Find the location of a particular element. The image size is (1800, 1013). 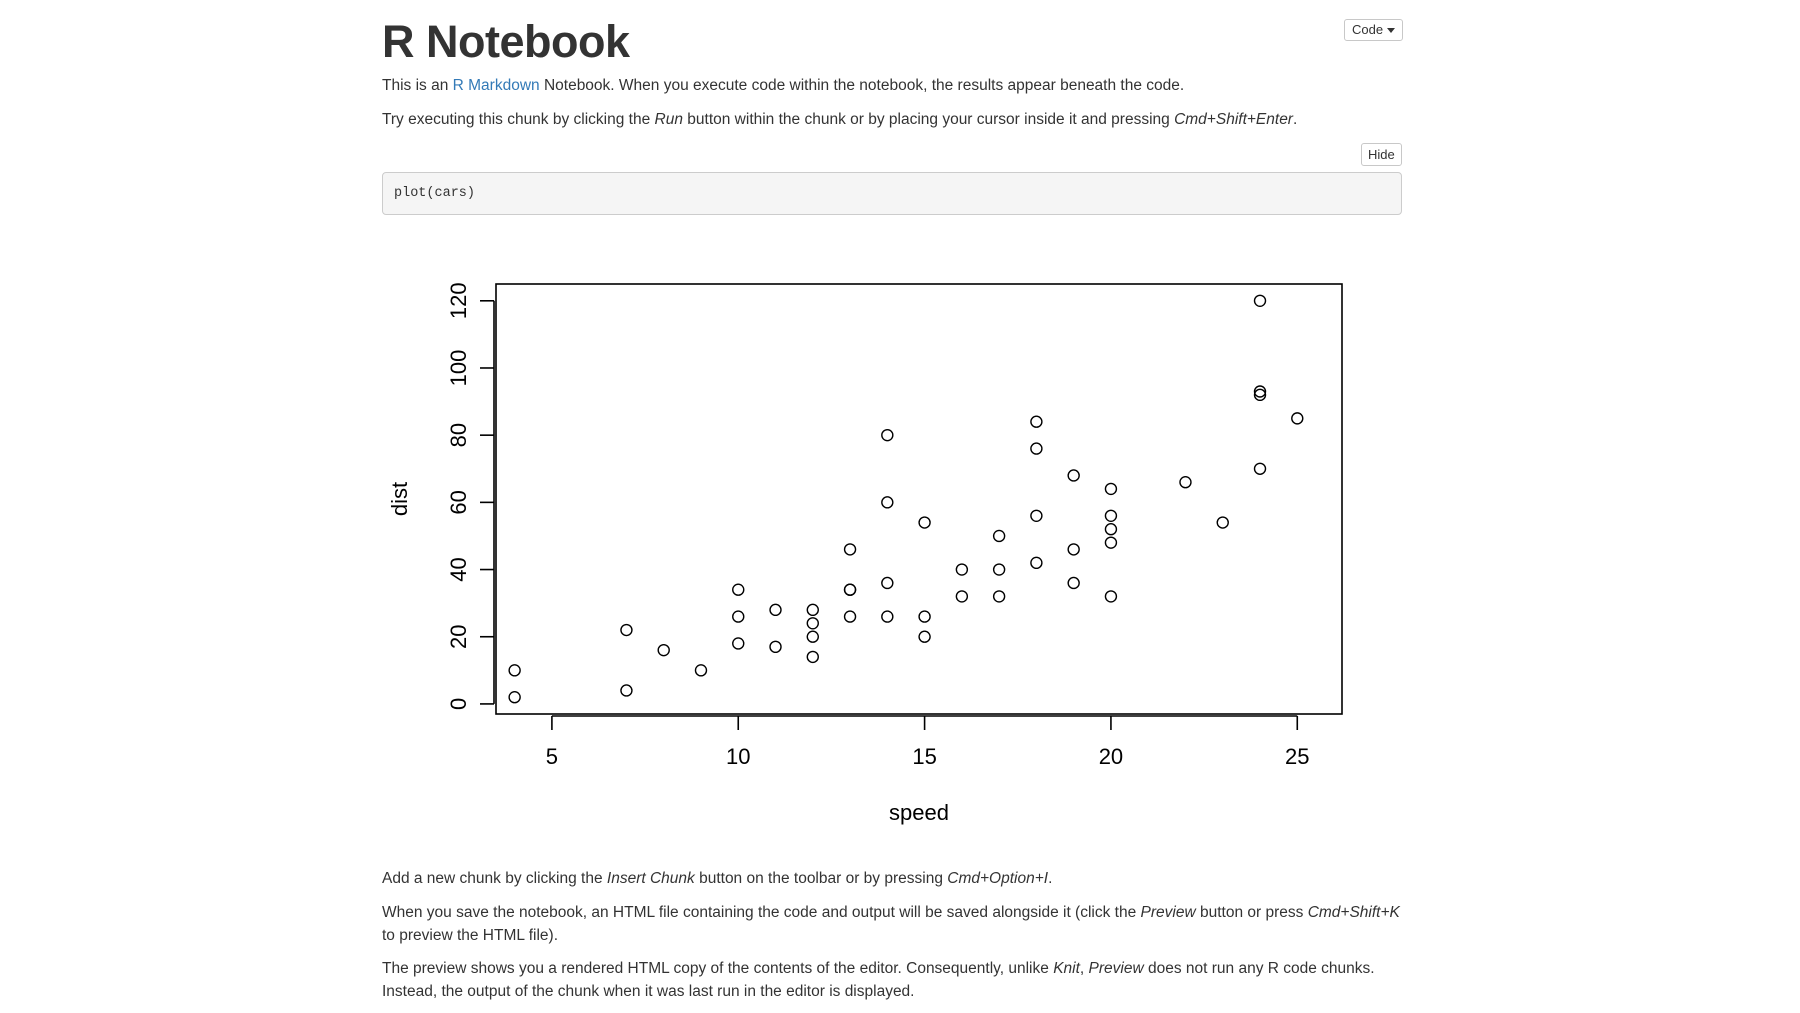

y-axis: 0 20 40 60 80 100 120 is located at coordinates (470, 496).